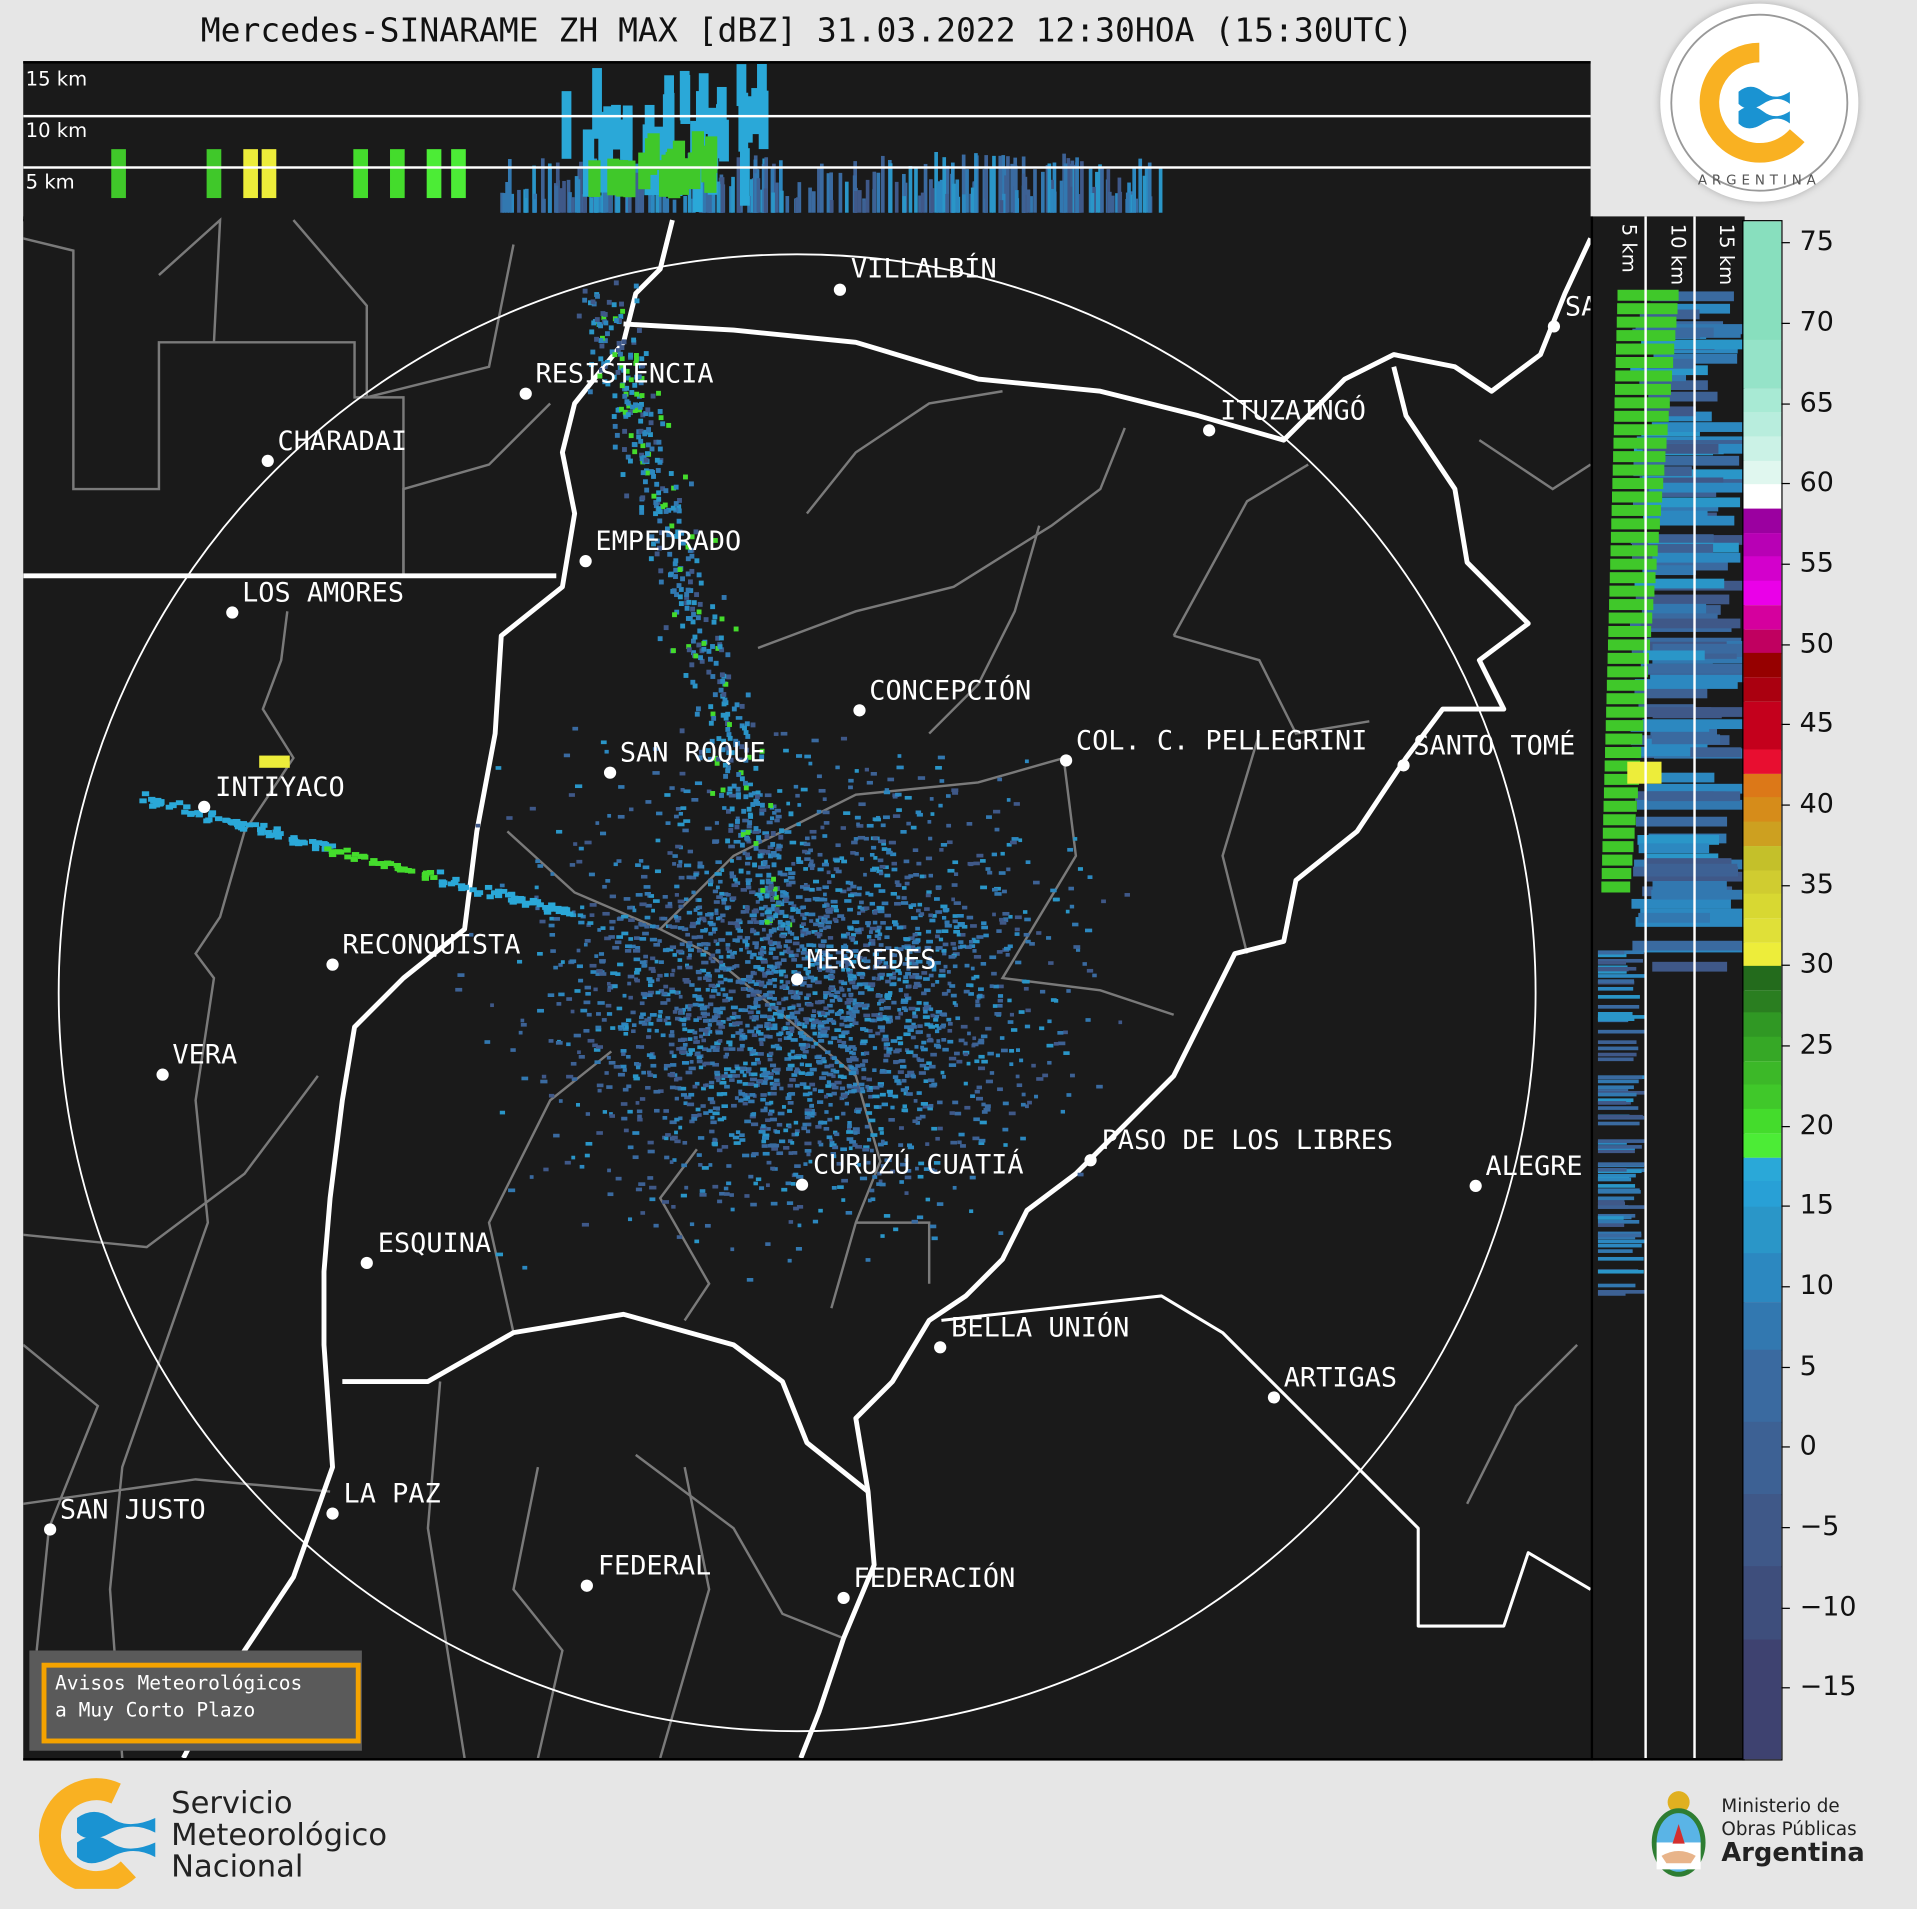  I want to click on avisos-frame: Avisos Meteorológicos a Muy Corto Plazo, so click(201, 1703).